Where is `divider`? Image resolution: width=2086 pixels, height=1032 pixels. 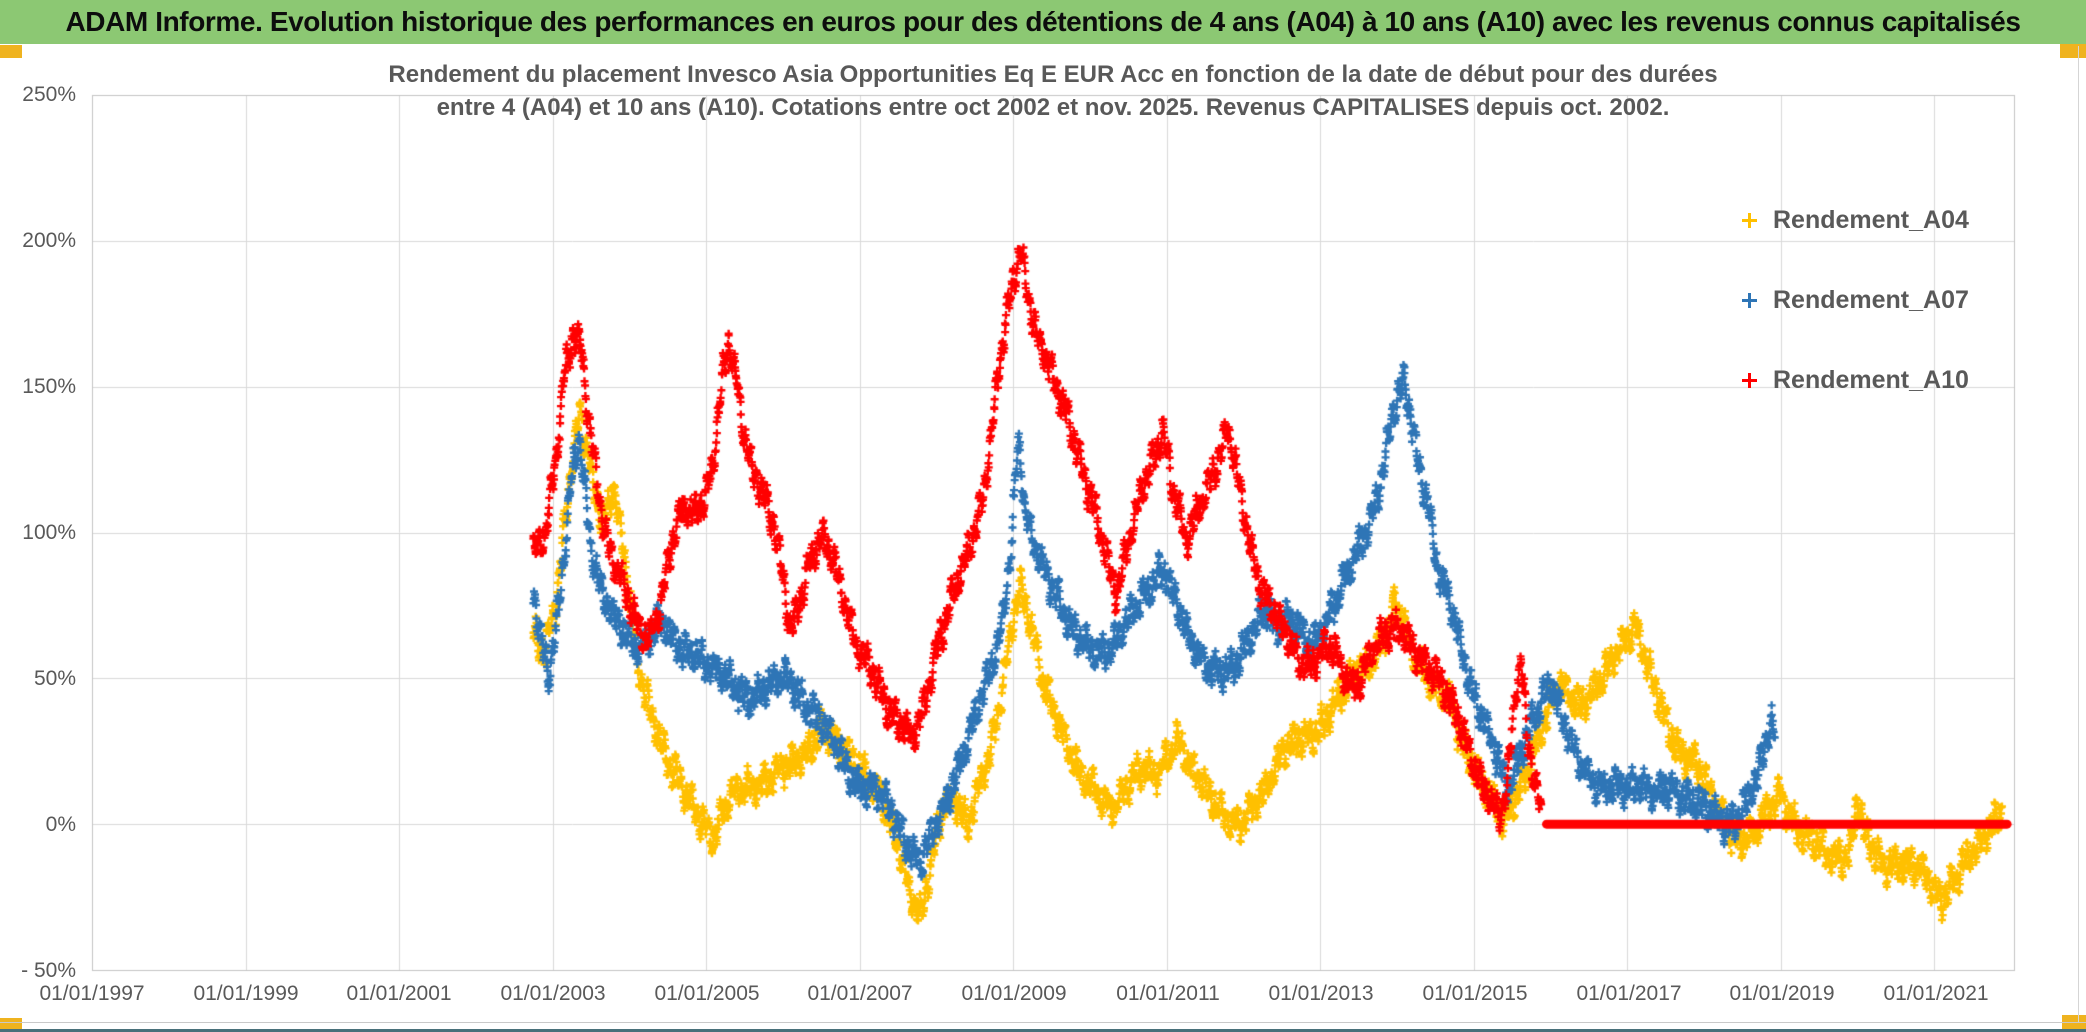
divider is located at coordinates (1043, 1022).